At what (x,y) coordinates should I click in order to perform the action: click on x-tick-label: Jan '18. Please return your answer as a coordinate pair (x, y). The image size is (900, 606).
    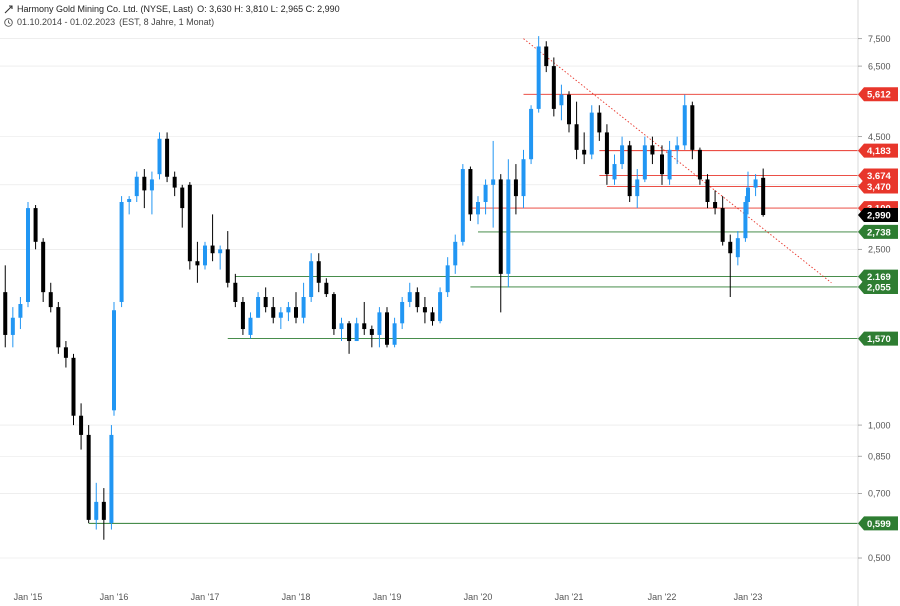
    Looking at the image, I should click on (296, 597).